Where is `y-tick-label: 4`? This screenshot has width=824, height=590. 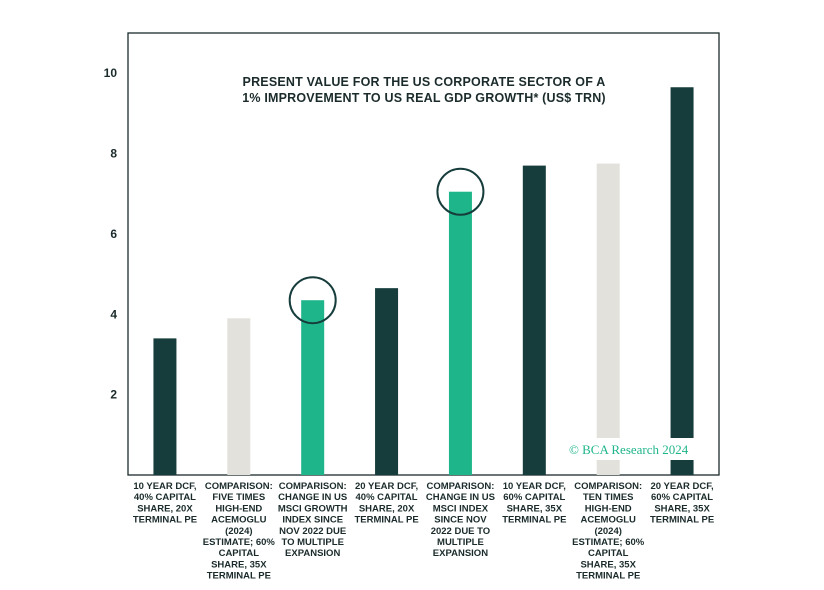 y-tick-label: 4 is located at coordinates (113, 314).